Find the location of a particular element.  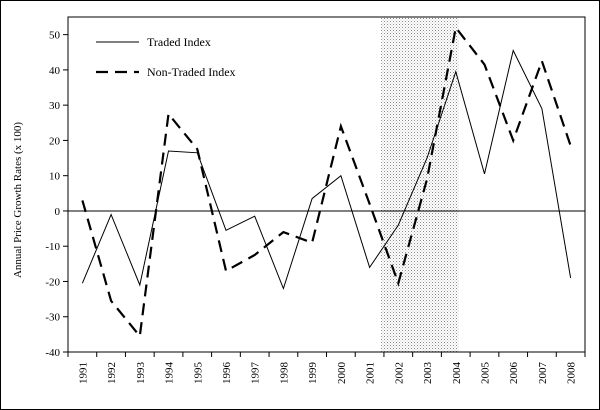

x-tick-label: 1998 is located at coordinates (284, 373).